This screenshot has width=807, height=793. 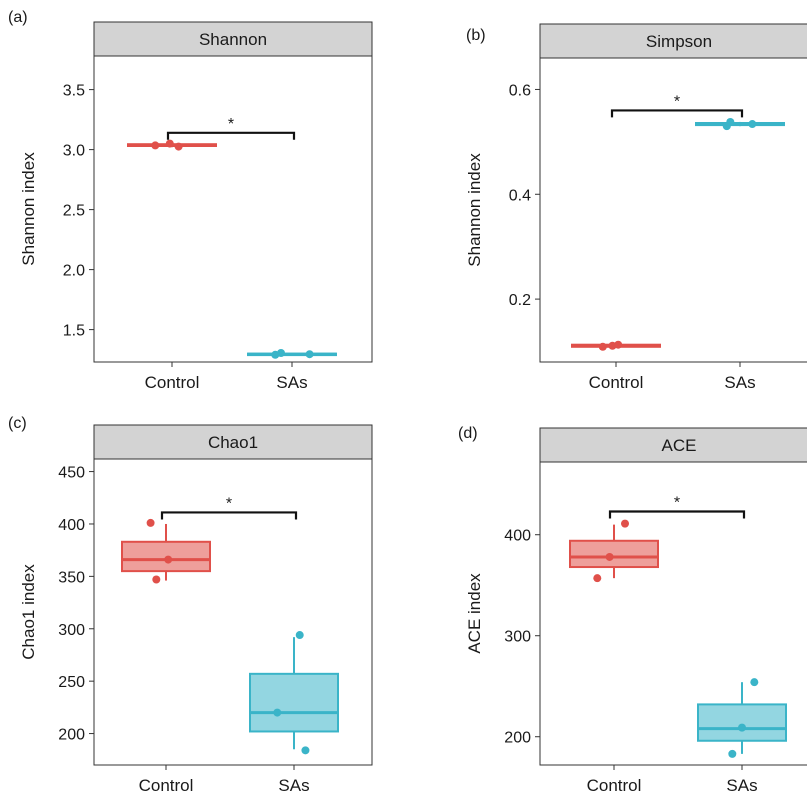 What do you see at coordinates (17, 423) in the screenshot?
I see `panel-label: (c)` at bounding box center [17, 423].